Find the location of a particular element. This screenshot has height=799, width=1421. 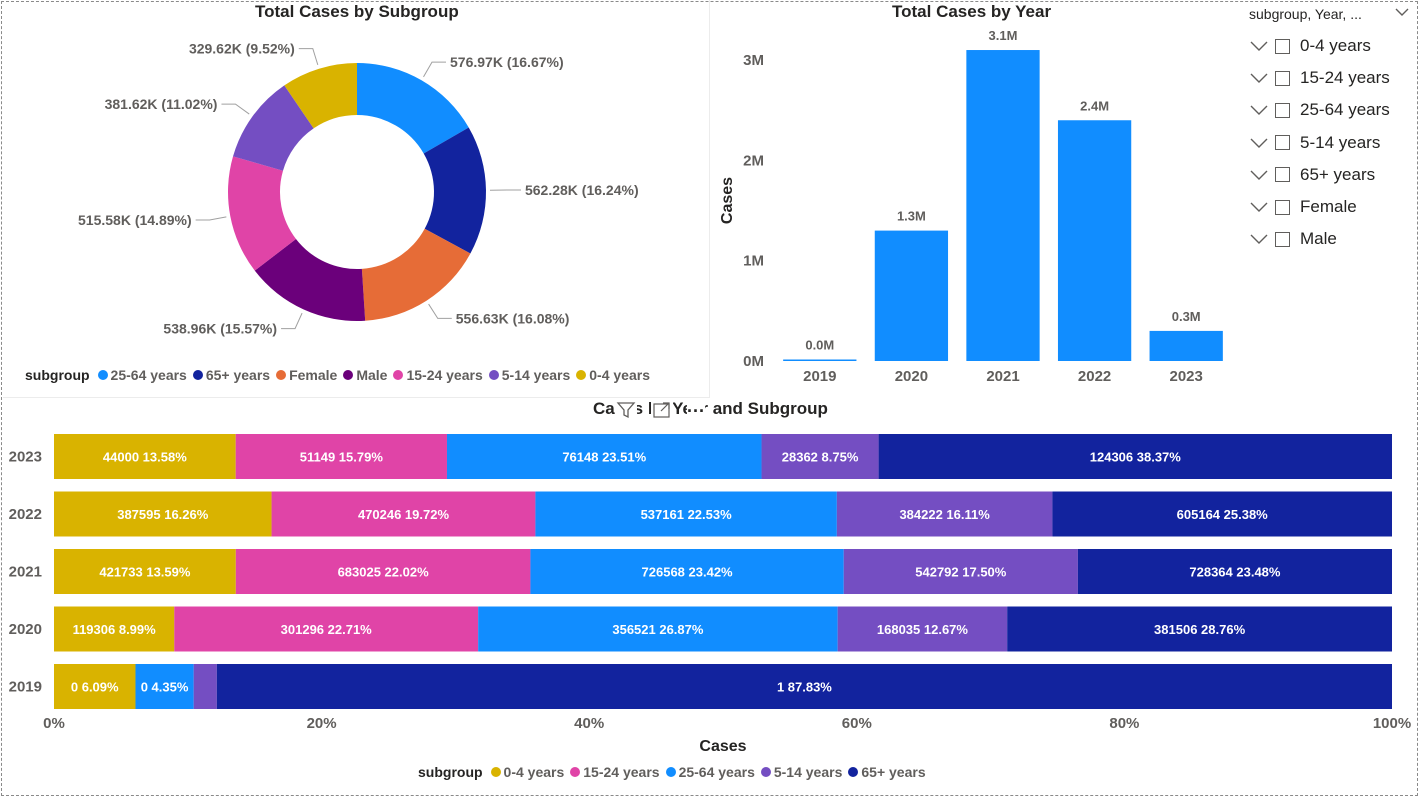

donut-slice-25-64-years is located at coordinates (413, 108).